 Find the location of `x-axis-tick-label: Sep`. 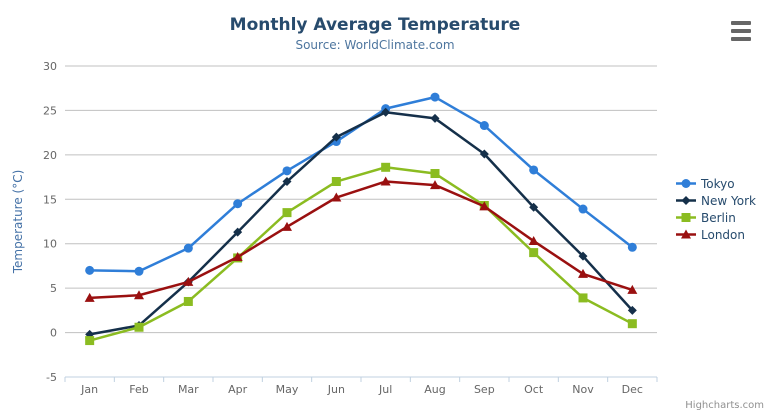

x-axis-tick-label: Sep is located at coordinates (484, 389).